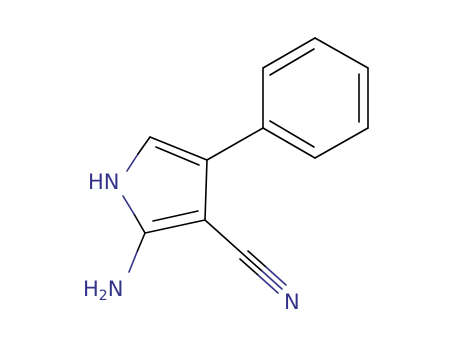  What do you see at coordinates (91, 289) in the screenshot?
I see `atom-label: H` at bounding box center [91, 289].